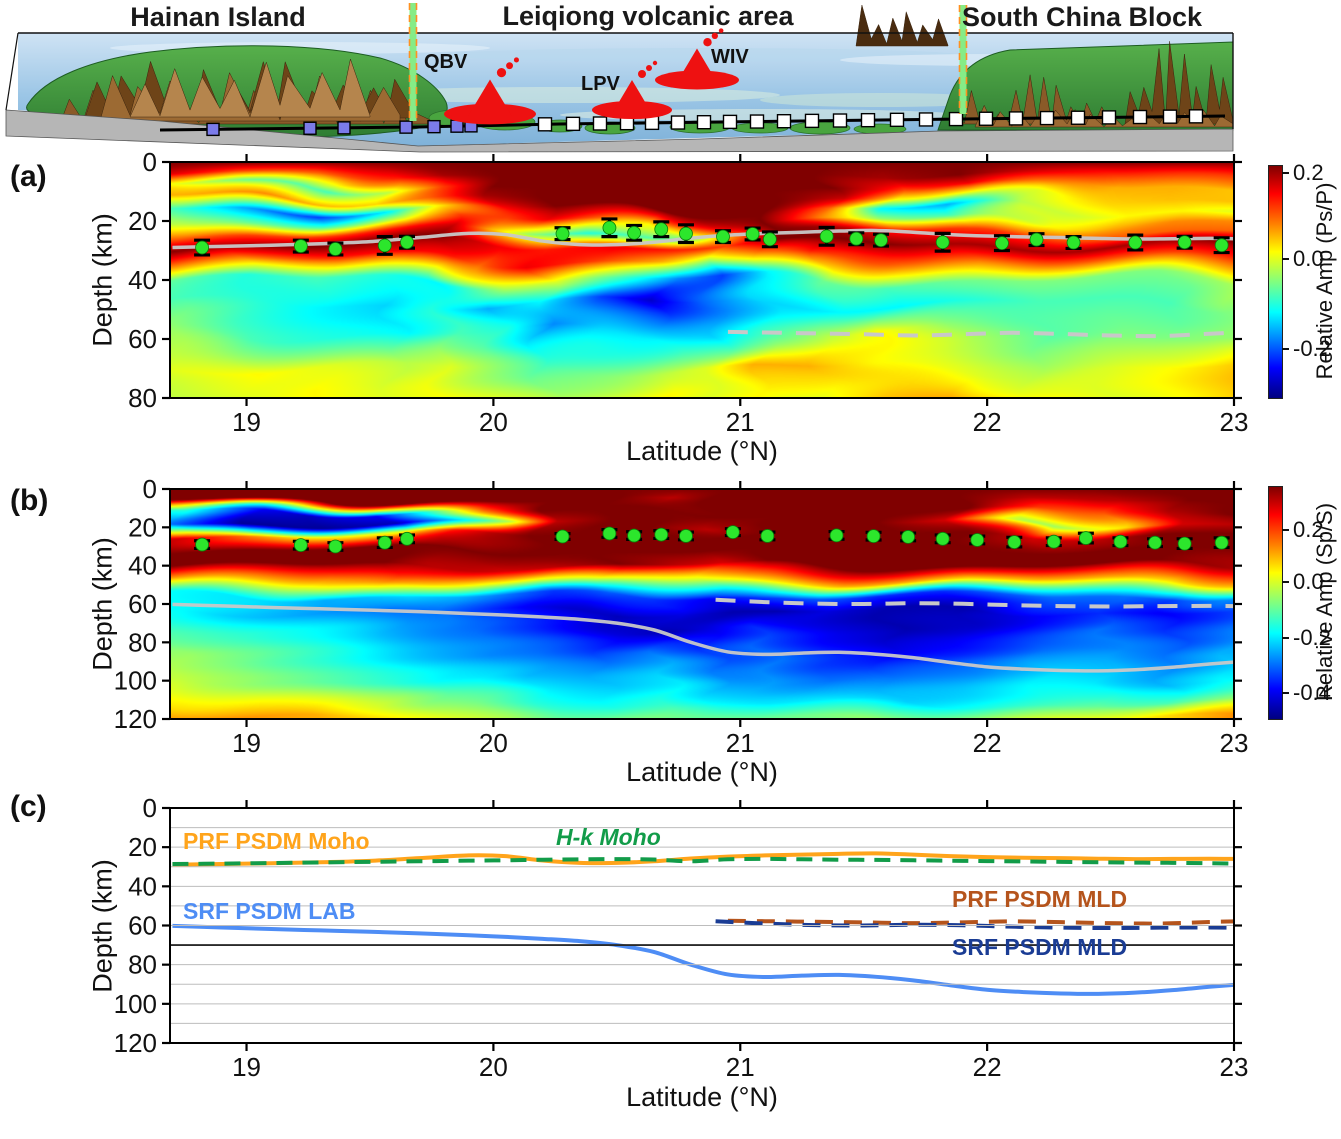  I want to click on box-left-edge, so click(12, 71).